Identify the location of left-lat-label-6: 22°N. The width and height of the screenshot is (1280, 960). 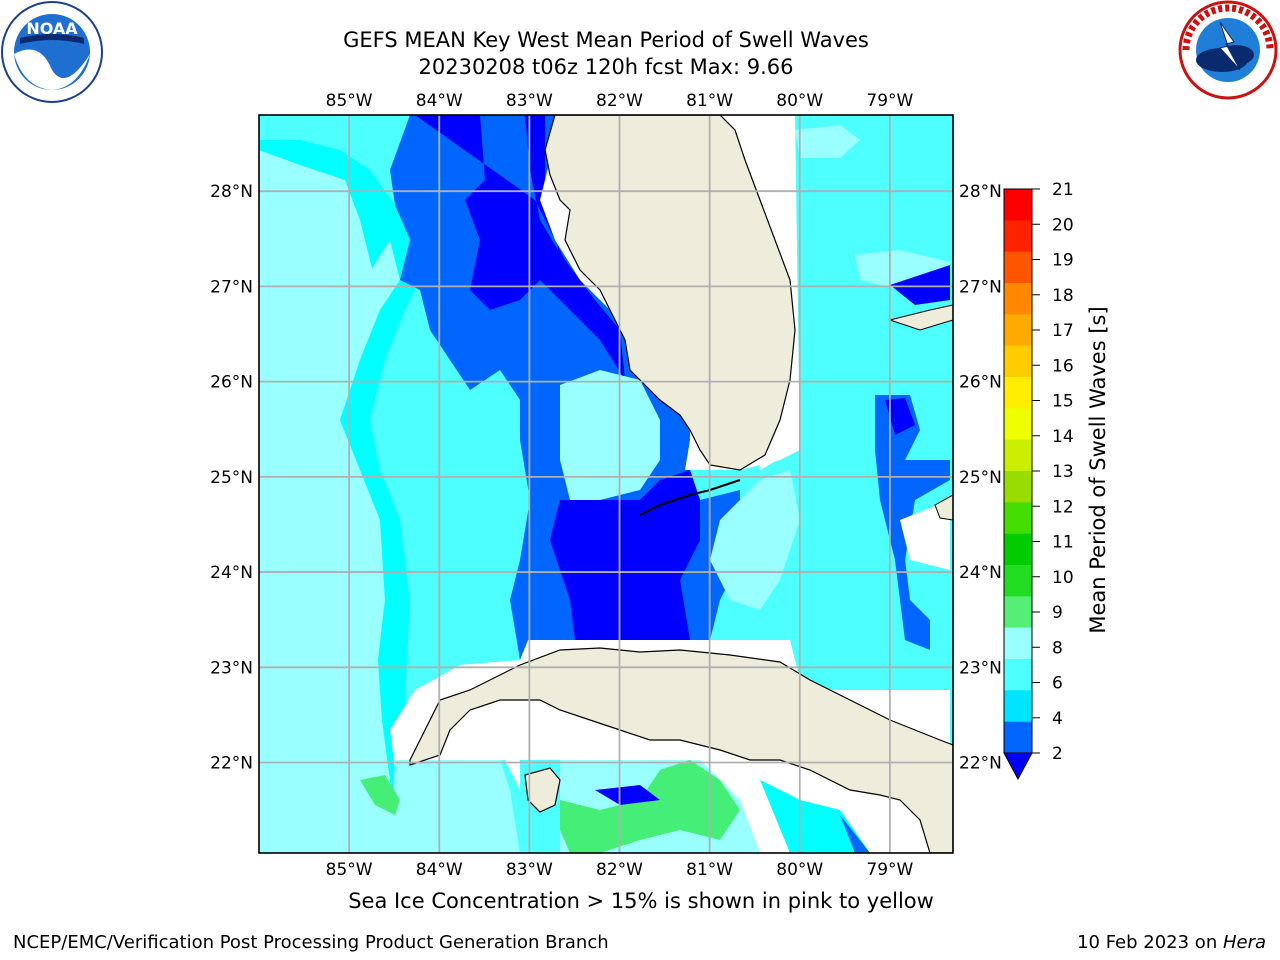
(231, 764).